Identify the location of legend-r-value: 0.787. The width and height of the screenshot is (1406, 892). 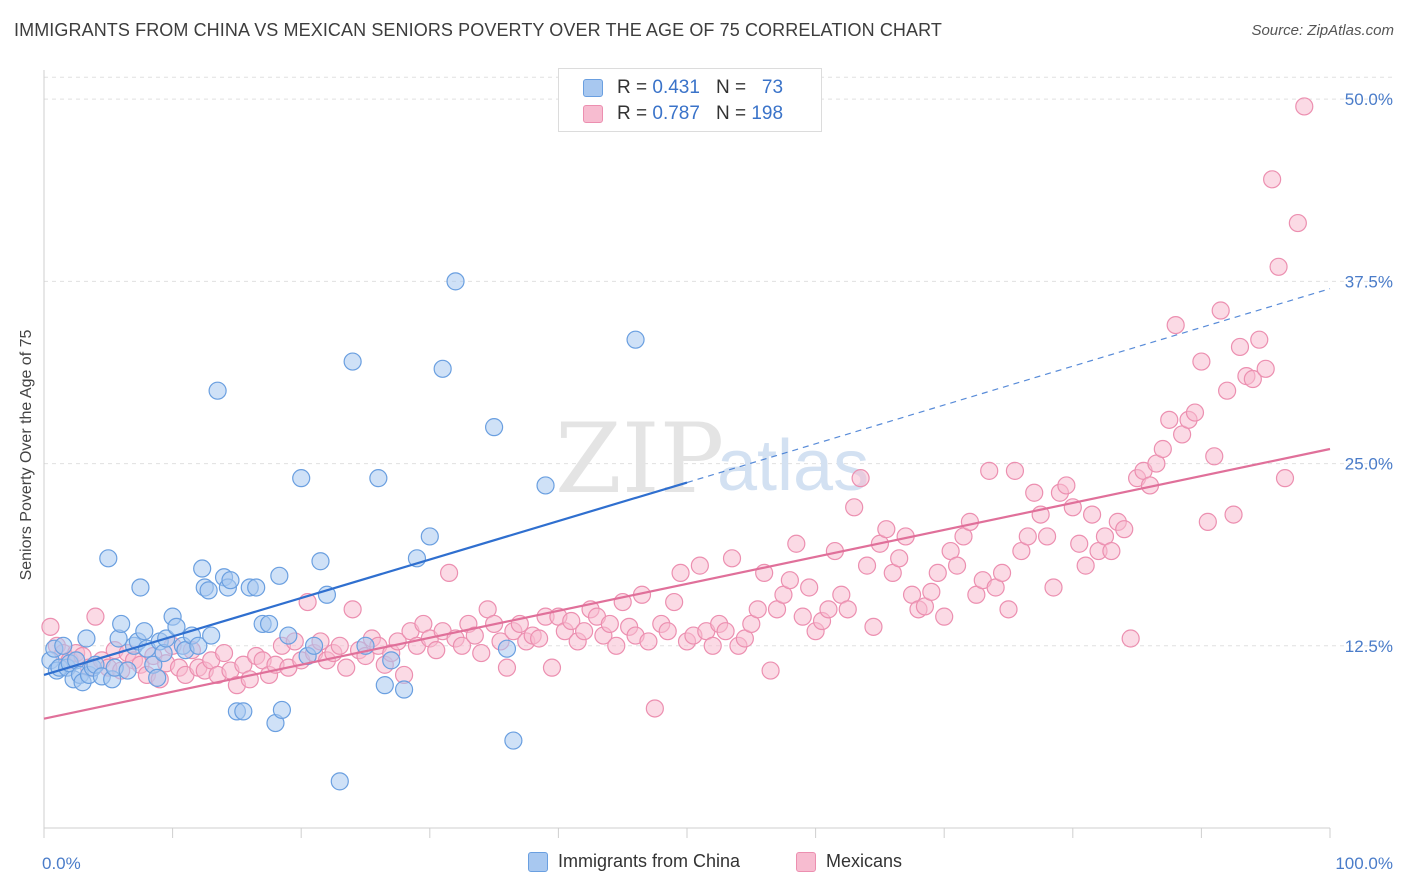
(676, 113).